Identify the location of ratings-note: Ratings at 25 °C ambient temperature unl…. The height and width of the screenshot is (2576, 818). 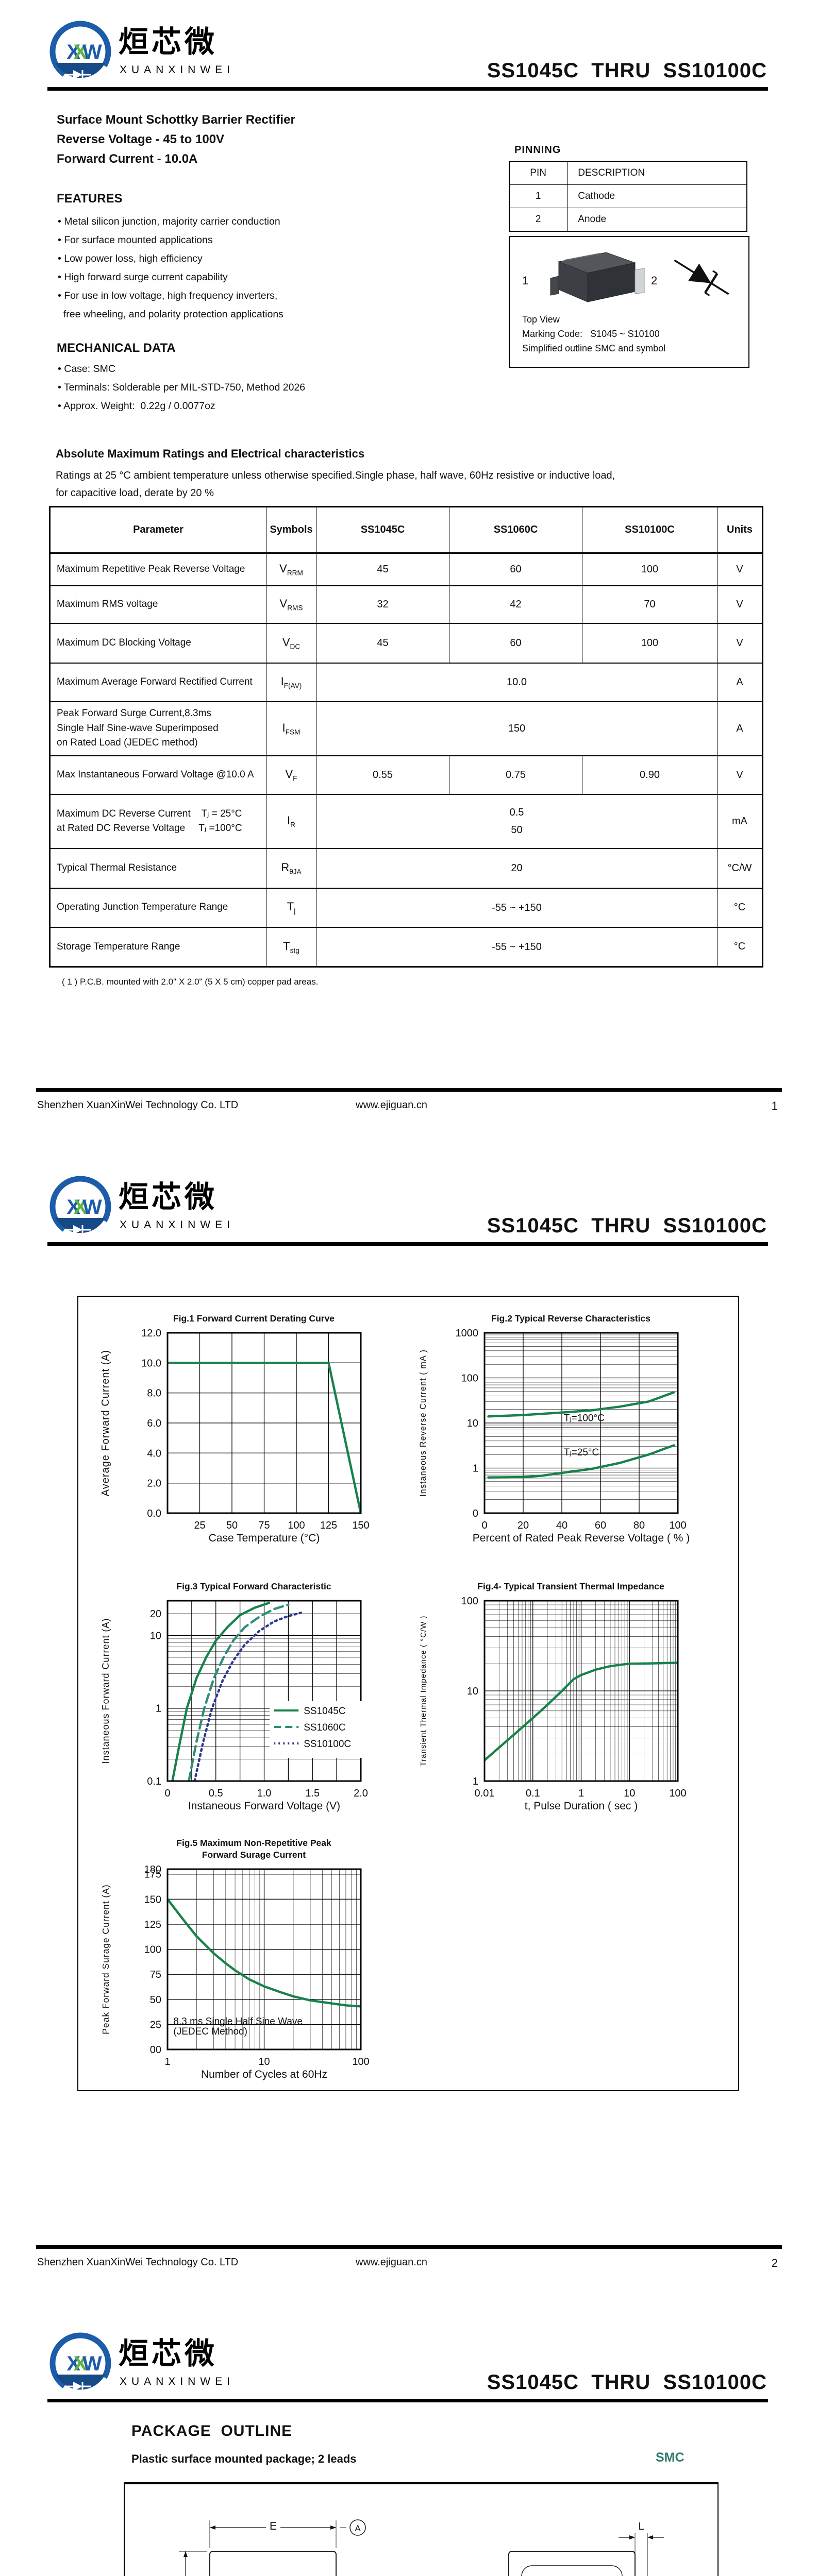
(335, 485).